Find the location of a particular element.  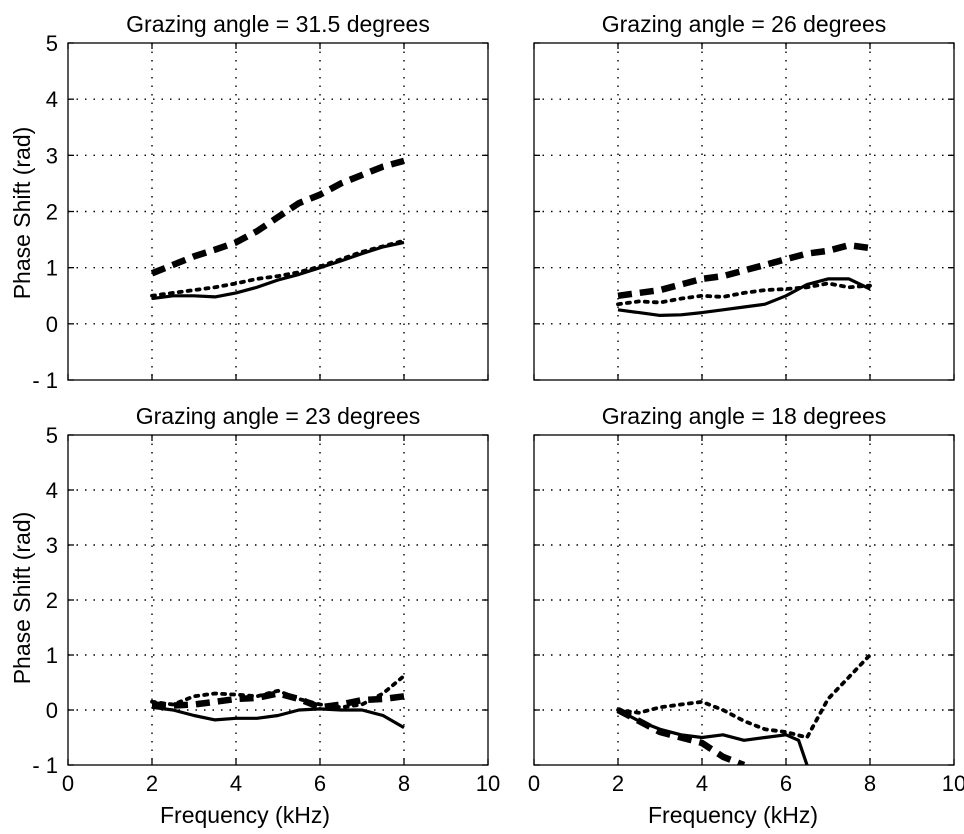

panel-title: Grazing angle = 26 degrees is located at coordinates (744, 24).